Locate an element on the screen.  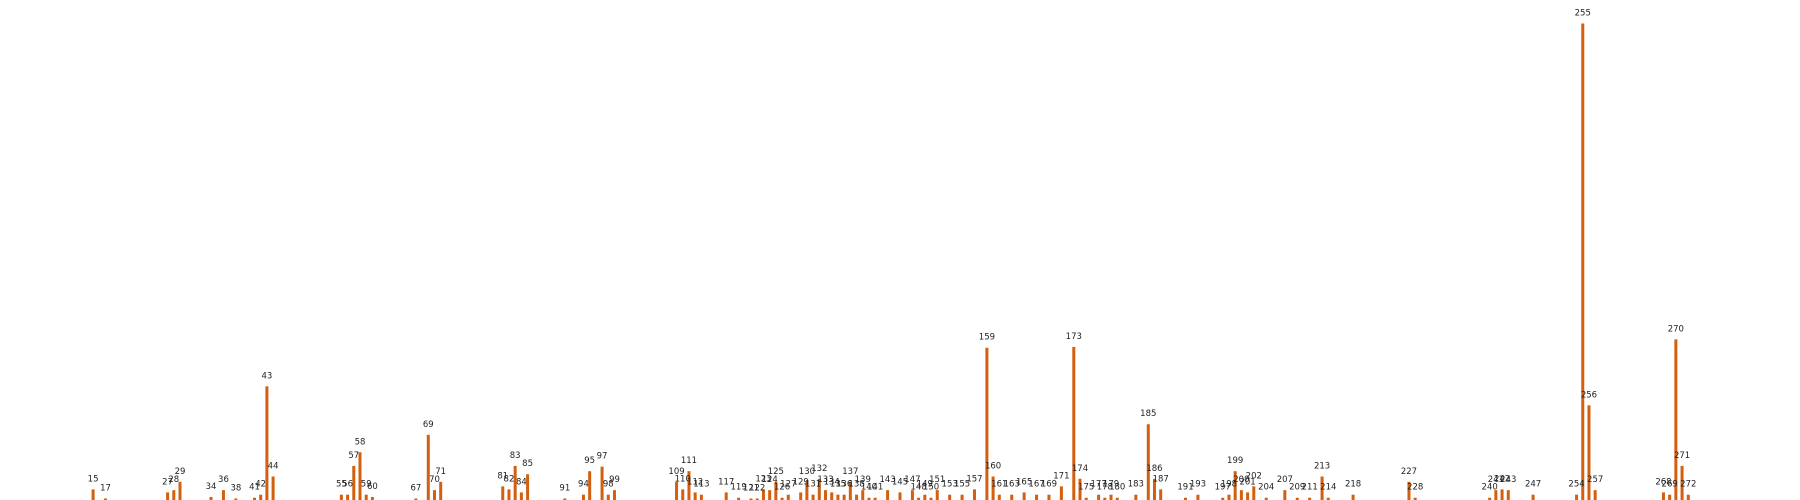
bar-label-94: 94 is located at coordinates (583, 485).